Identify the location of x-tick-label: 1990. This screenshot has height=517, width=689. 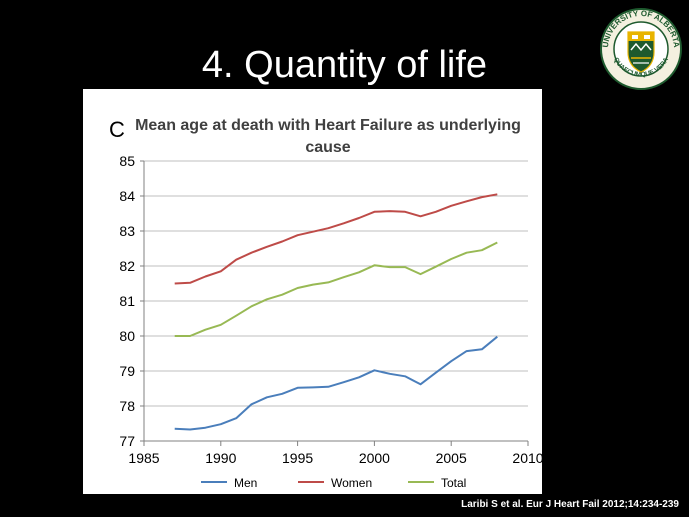
(220, 458).